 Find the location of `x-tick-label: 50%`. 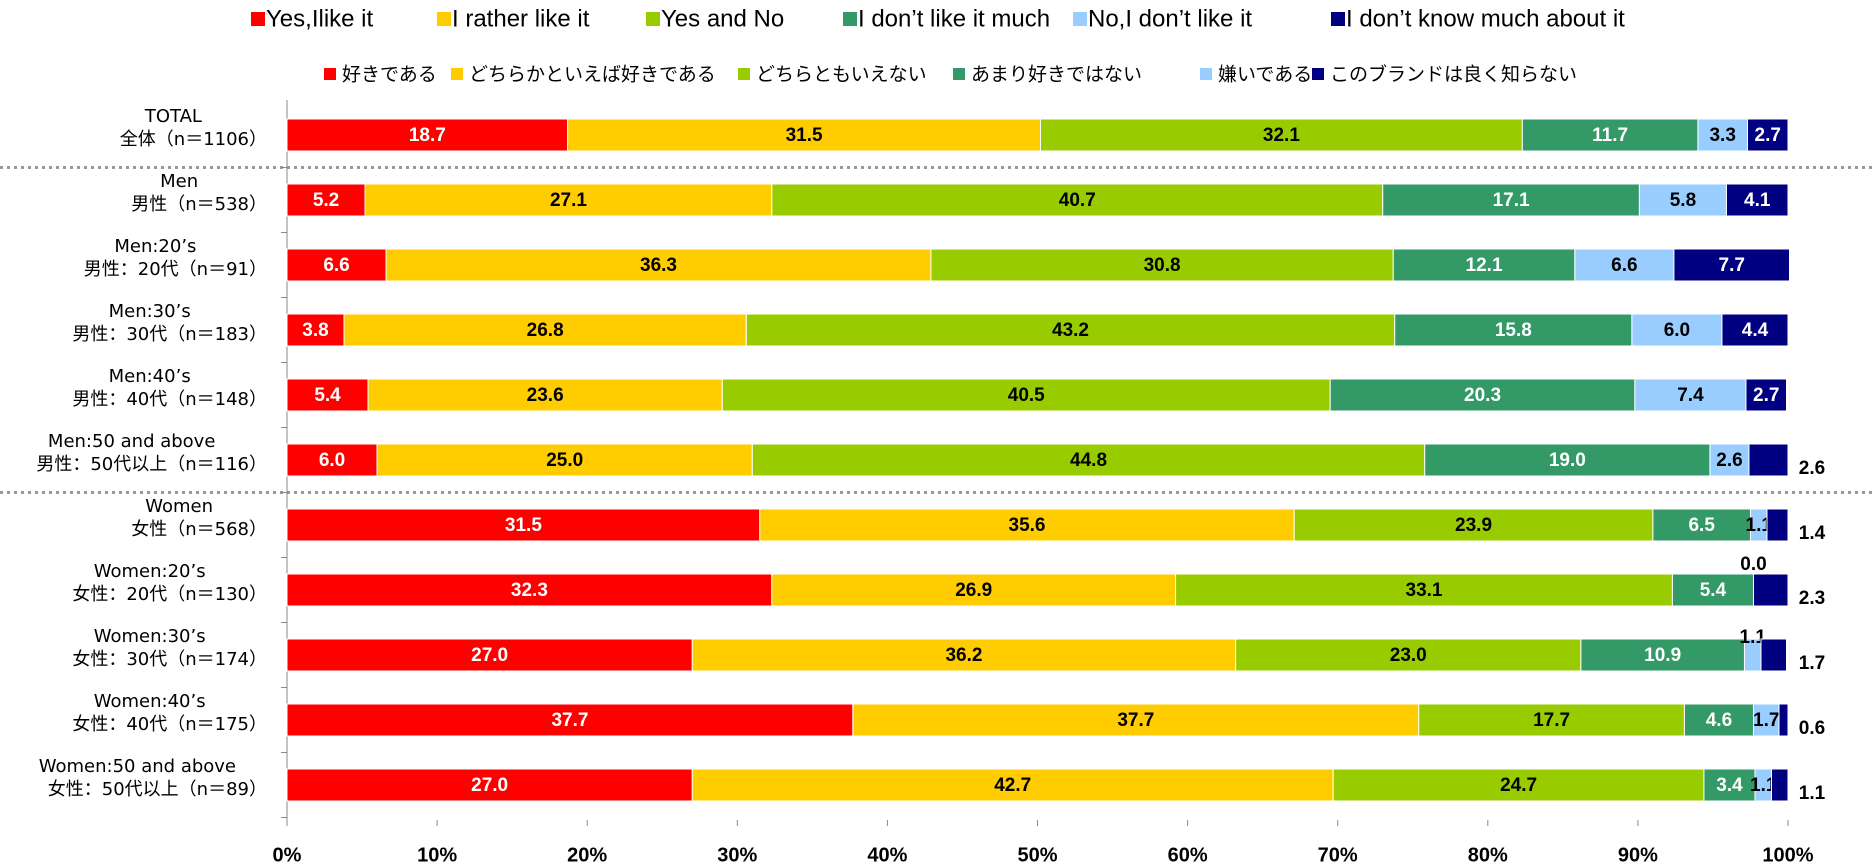

x-tick-label: 50% is located at coordinates (1037, 855).